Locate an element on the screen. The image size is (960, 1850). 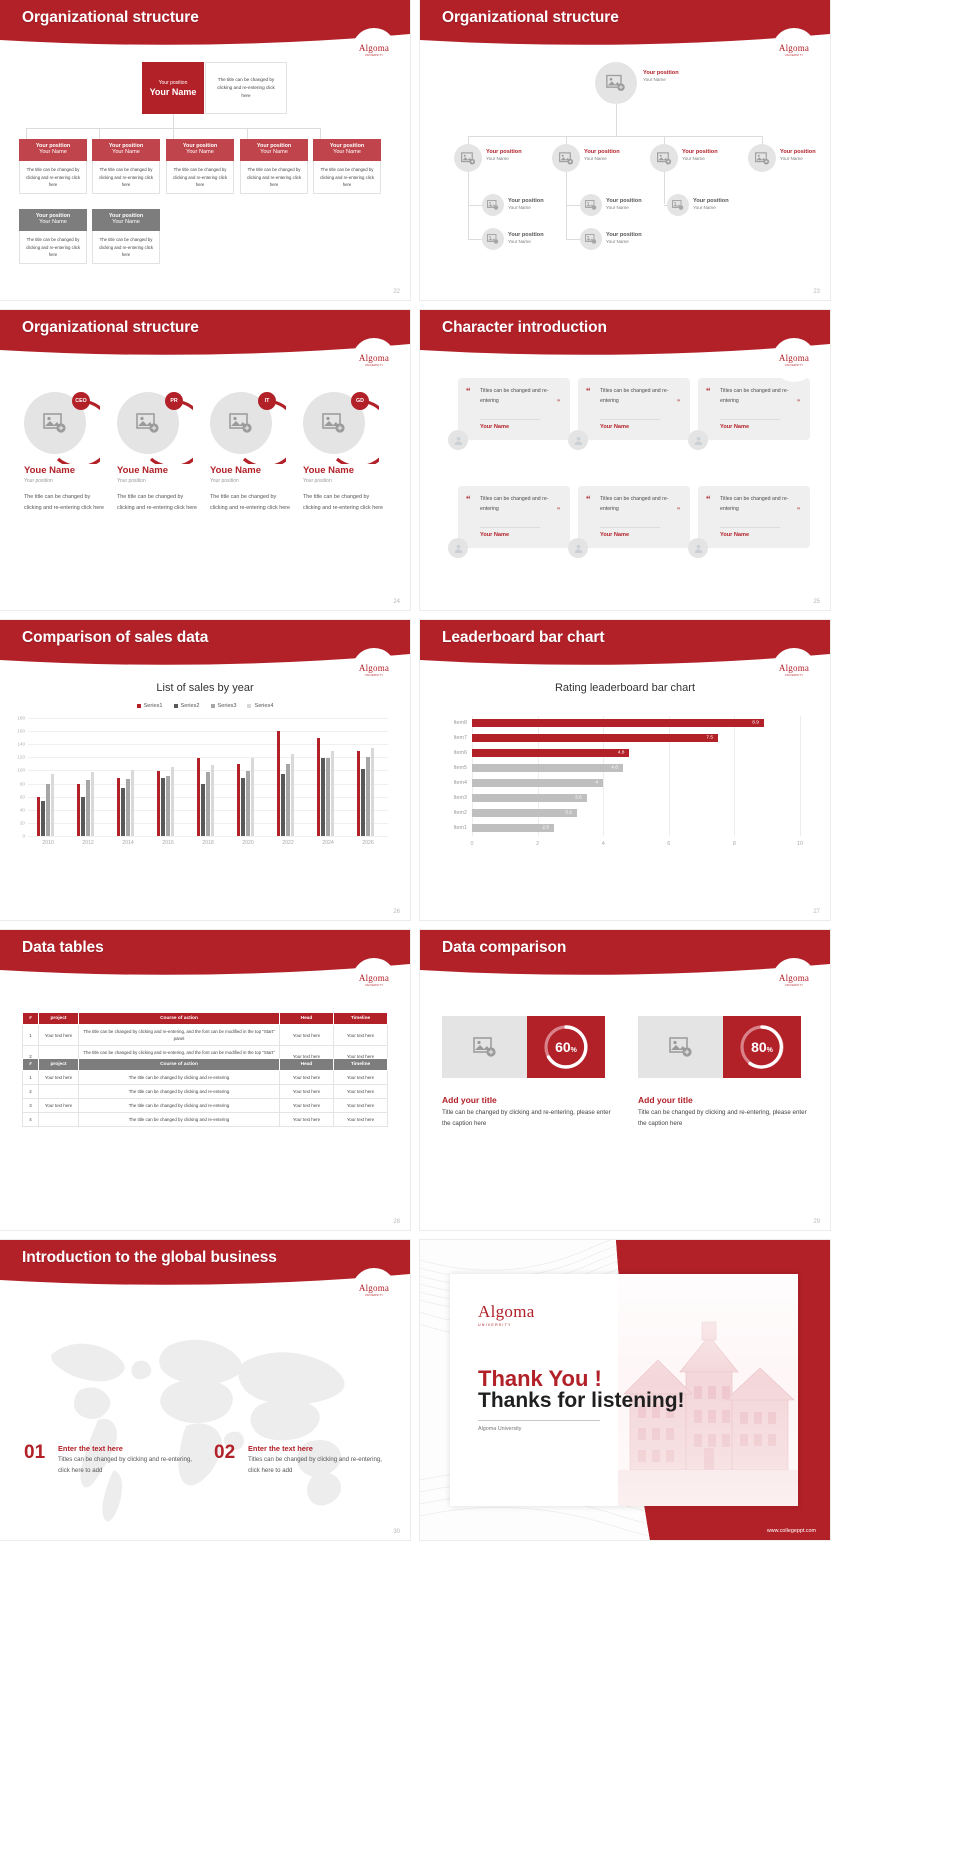
member-avatar: IT is located at coordinates (248, 426).